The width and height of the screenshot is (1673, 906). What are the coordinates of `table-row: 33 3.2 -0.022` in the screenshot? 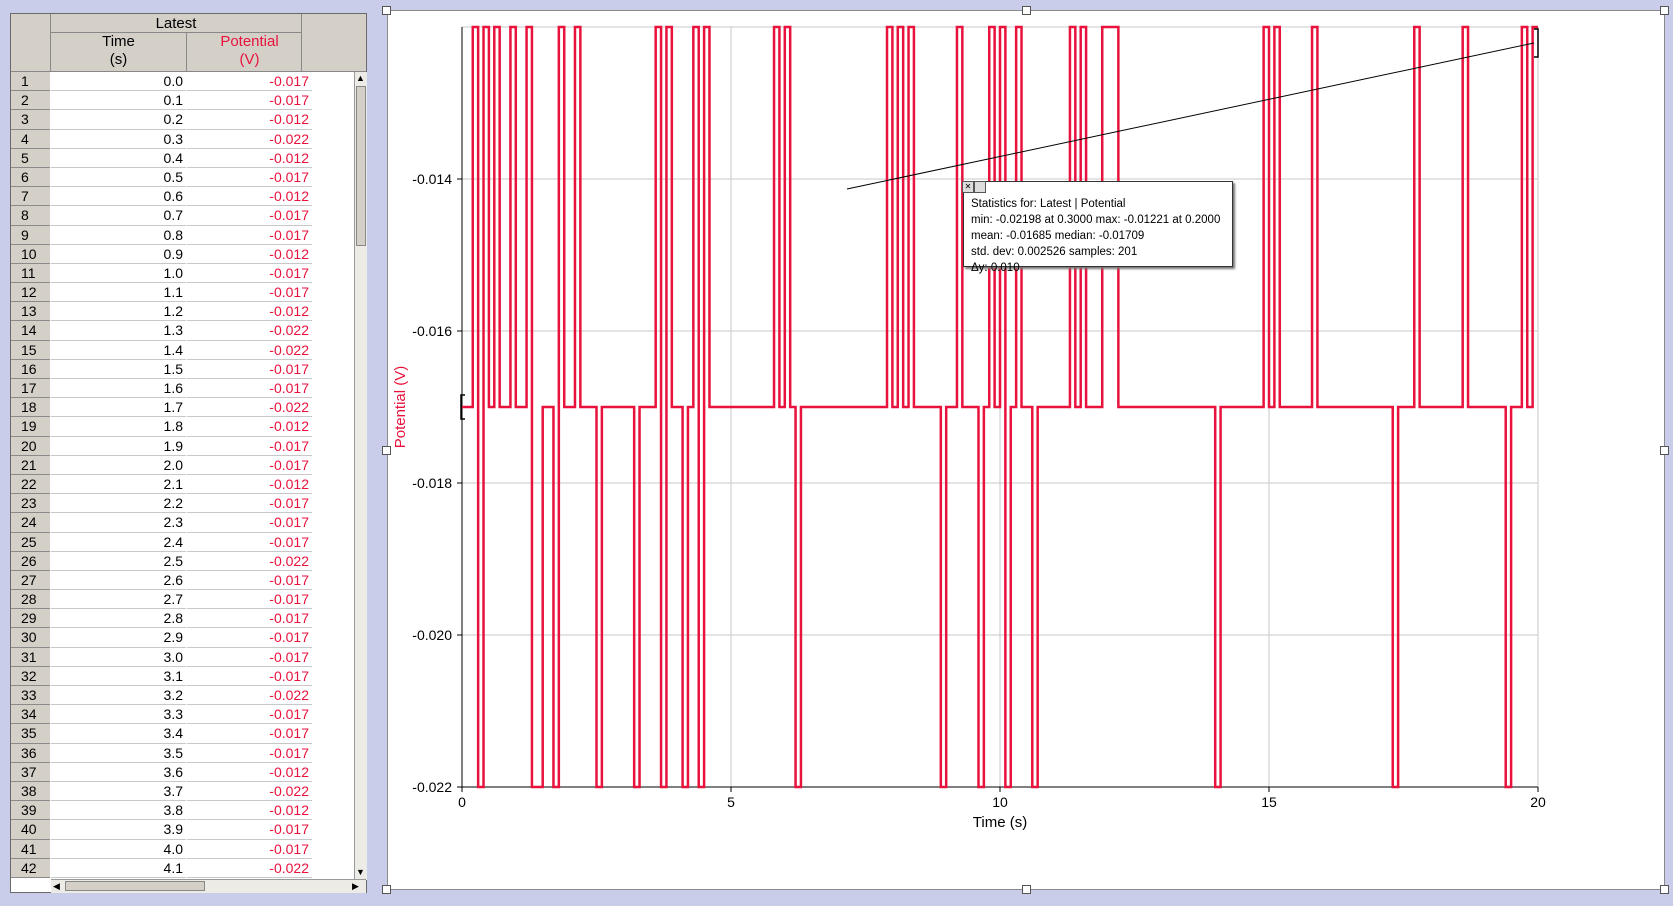 It's located at (183, 696).